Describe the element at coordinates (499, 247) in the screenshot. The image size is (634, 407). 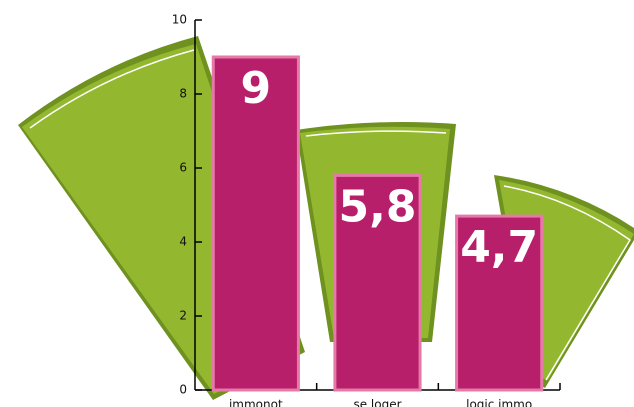
I see `value-label: 4,7` at that location.